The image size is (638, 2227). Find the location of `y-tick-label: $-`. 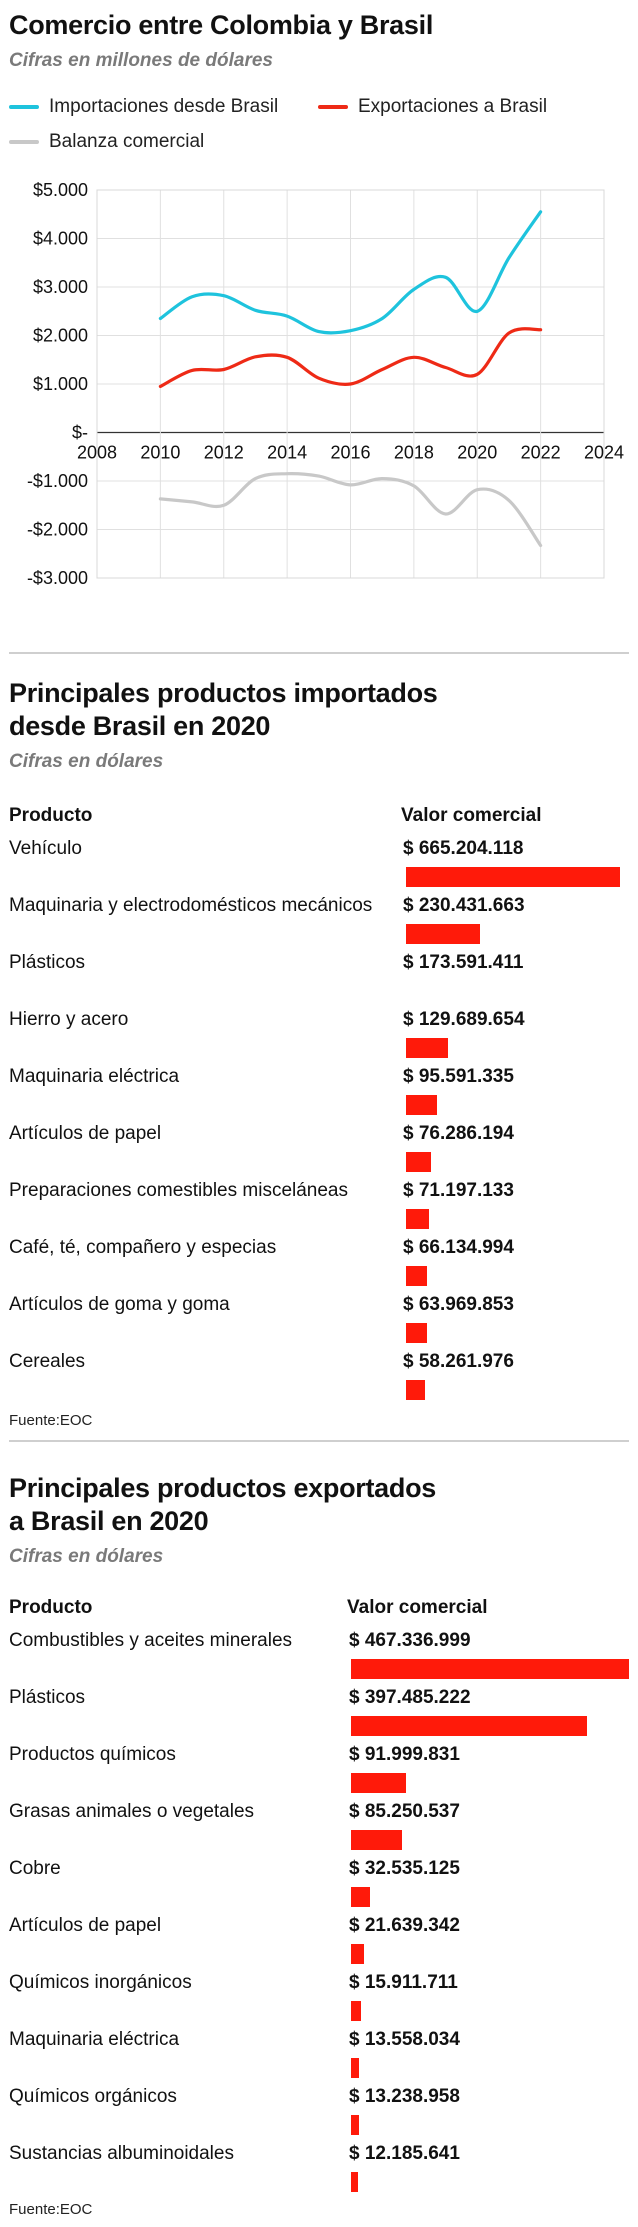

y-tick-label: $- is located at coordinates (80, 433).